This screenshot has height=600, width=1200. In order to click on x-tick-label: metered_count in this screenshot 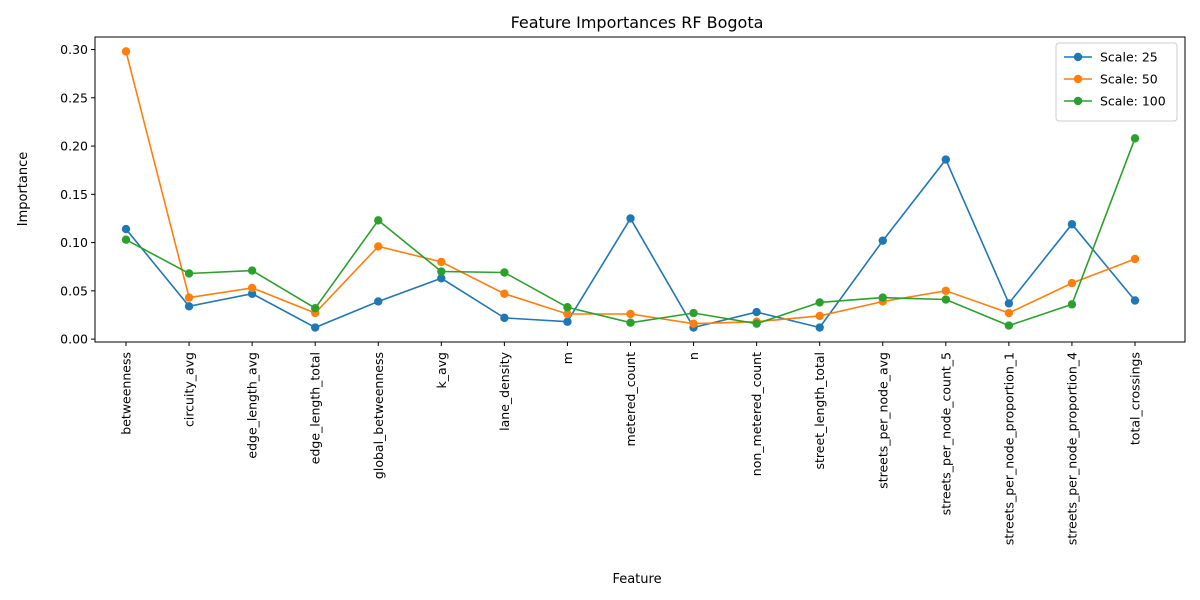, I will do `click(630, 399)`.